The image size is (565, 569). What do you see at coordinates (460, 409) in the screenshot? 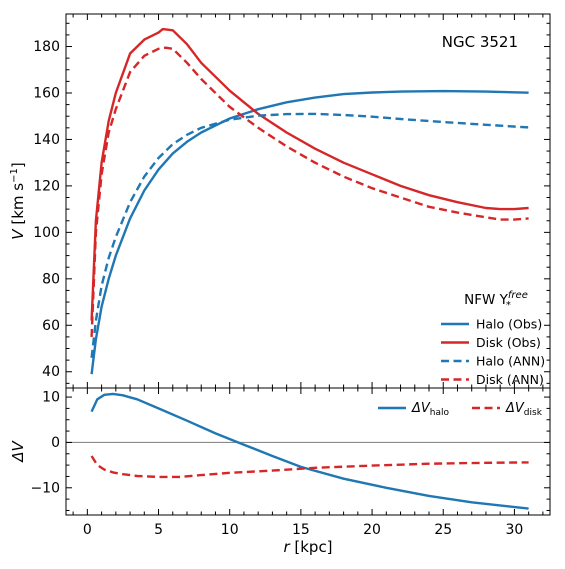
I see `bottom-legend: ΔVhalo ΔVdisk` at bounding box center [460, 409].